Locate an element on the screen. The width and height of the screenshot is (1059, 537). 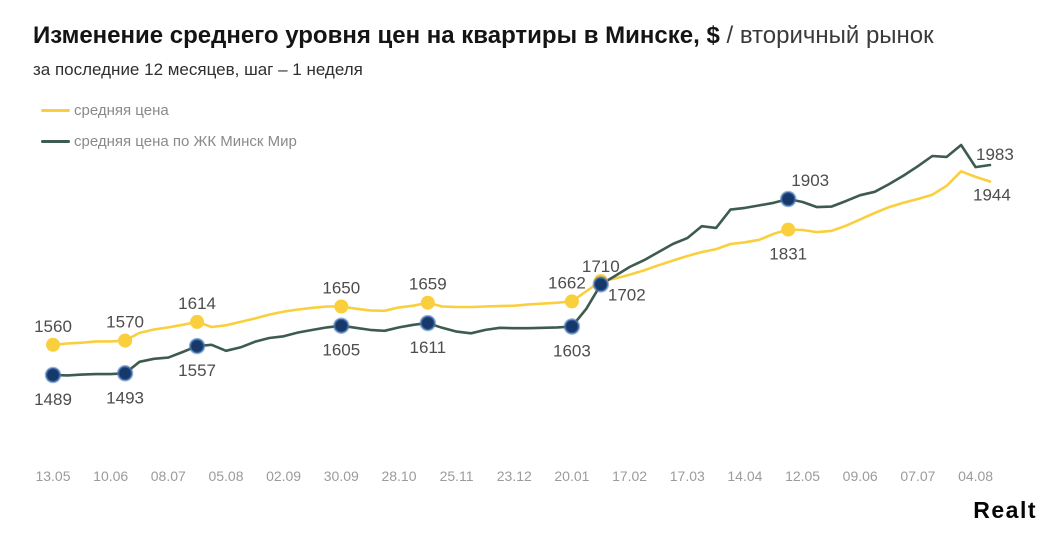
page-subtitle: за последние 12 месяцев, шаг – 1 неделя is located at coordinates (198, 69).